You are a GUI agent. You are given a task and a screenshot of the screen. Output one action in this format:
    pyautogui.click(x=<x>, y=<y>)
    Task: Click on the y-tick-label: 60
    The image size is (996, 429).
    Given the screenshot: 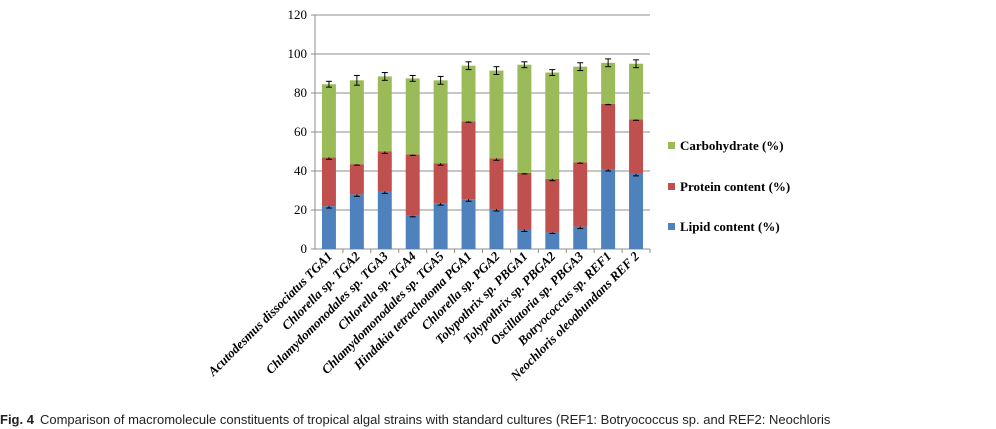 What is the action you would take?
    pyautogui.click(x=300, y=131)
    